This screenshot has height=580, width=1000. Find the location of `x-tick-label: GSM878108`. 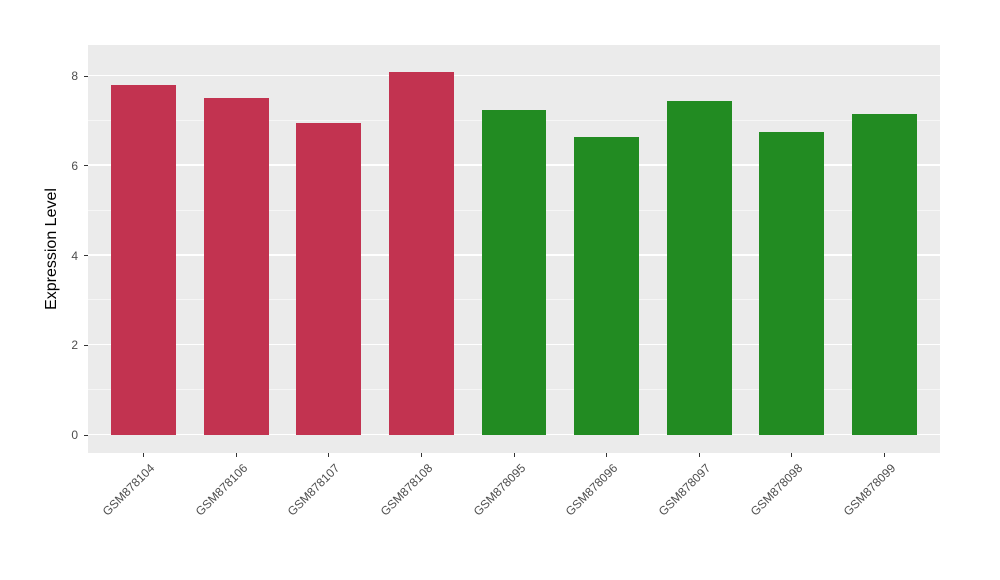

x-tick-label: GSM878108 is located at coordinates (406, 490).